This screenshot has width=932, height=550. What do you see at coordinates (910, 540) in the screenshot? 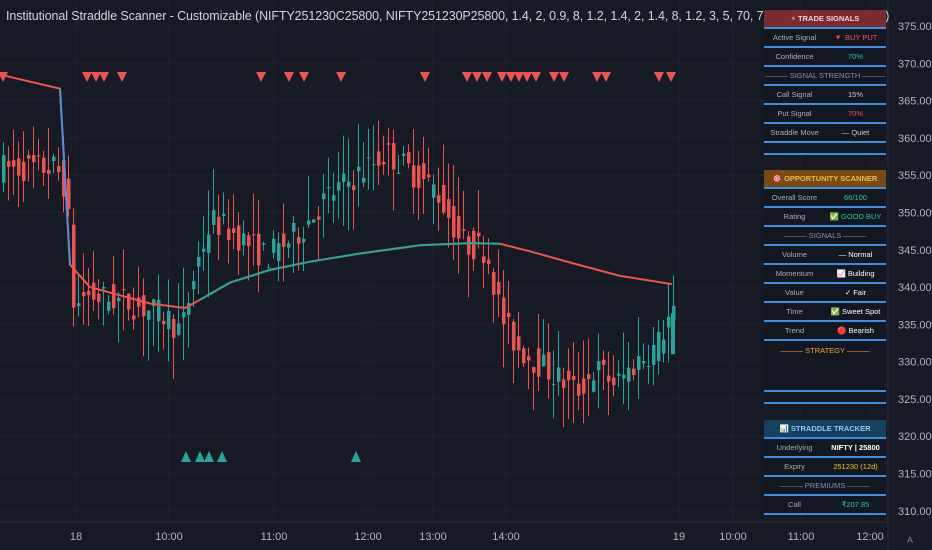
I see `auto-scale-icon: A` at bounding box center [910, 540].